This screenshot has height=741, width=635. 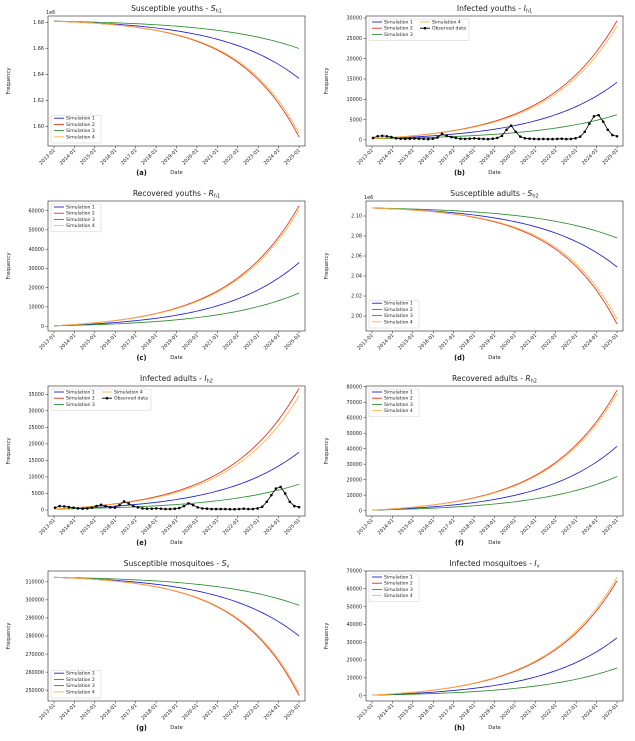 I want to click on legend-label: Simulation 1, so click(x=398, y=23).